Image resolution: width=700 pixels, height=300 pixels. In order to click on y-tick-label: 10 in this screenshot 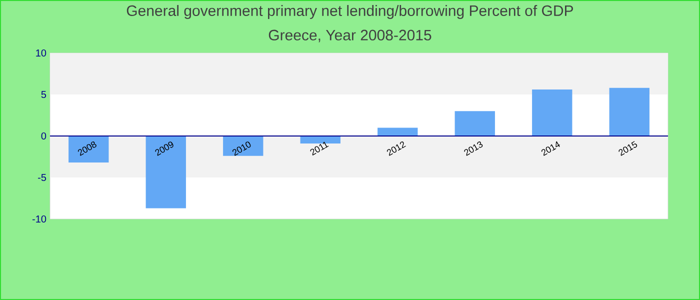, I will do `click(41, 53)`.